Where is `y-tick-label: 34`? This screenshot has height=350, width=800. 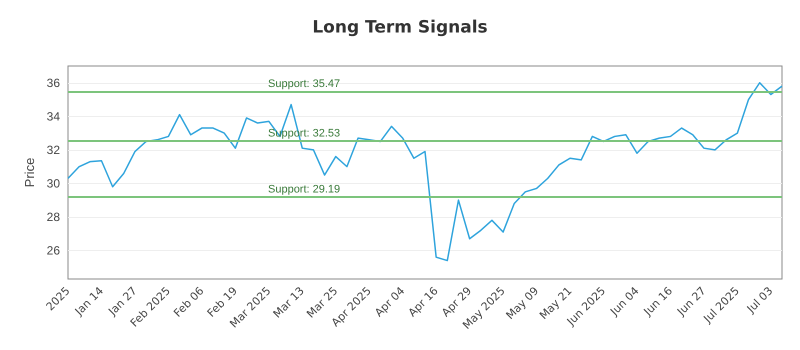 y-tick-label: 34 is located at coordinates (53, 116).